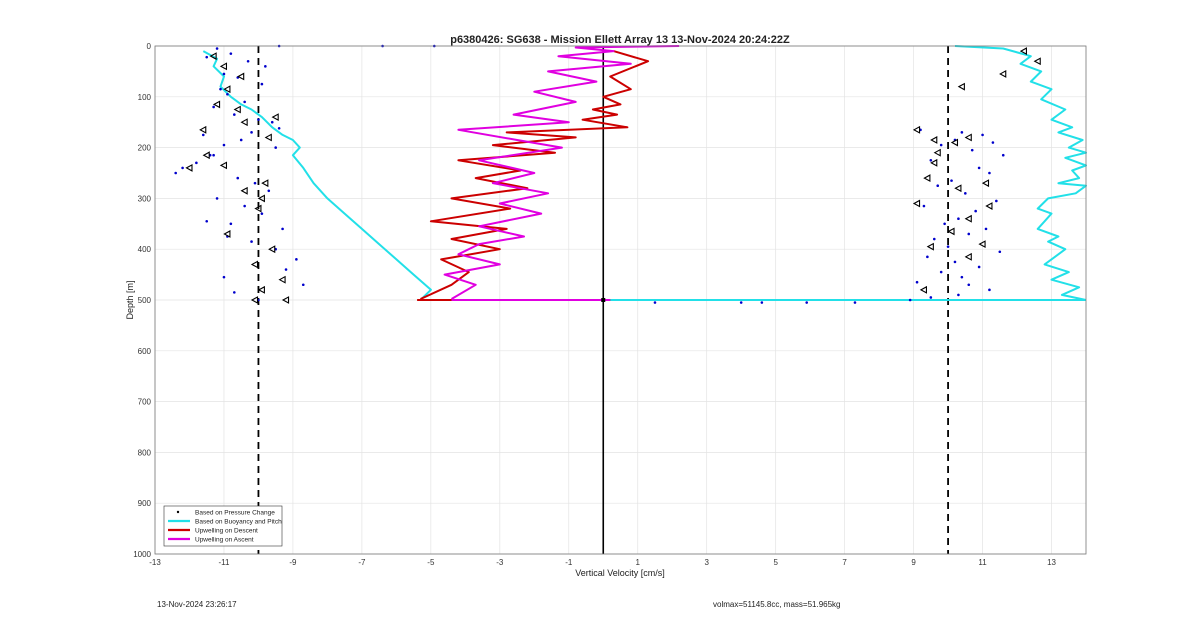 This screenshot has width=1200, height=622. I want to click on x-tick-label: -3, so click(500, 562).